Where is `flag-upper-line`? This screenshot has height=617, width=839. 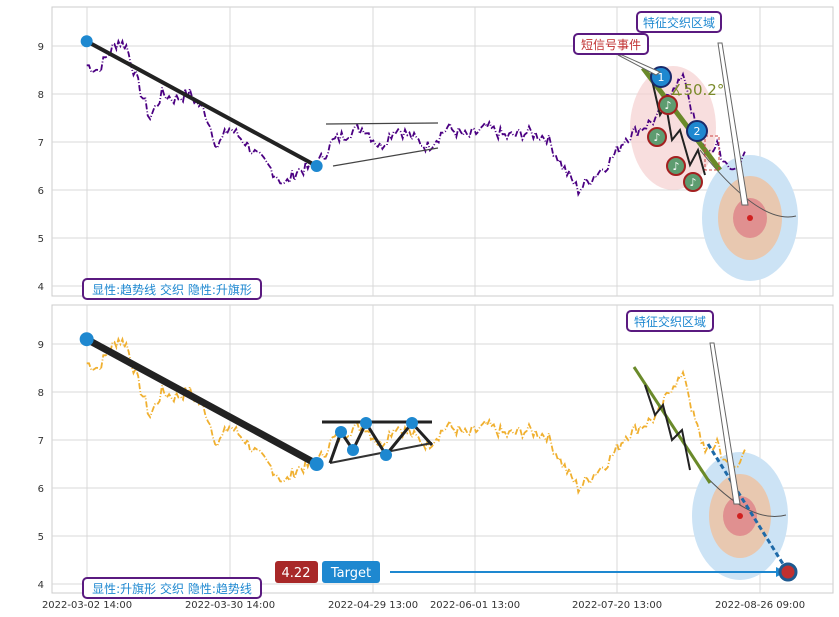
flag-upper-line is located at coordinates (382, 123).